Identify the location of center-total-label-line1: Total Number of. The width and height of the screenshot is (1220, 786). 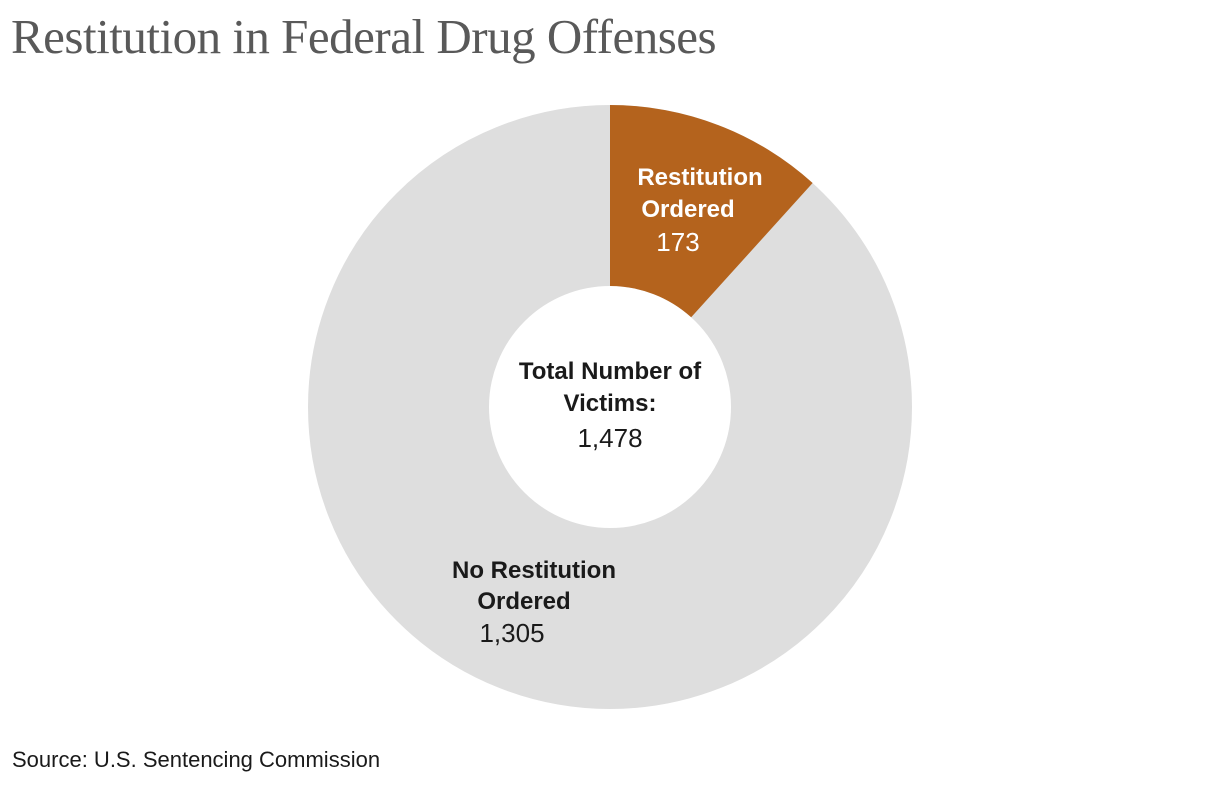
(610, 371).